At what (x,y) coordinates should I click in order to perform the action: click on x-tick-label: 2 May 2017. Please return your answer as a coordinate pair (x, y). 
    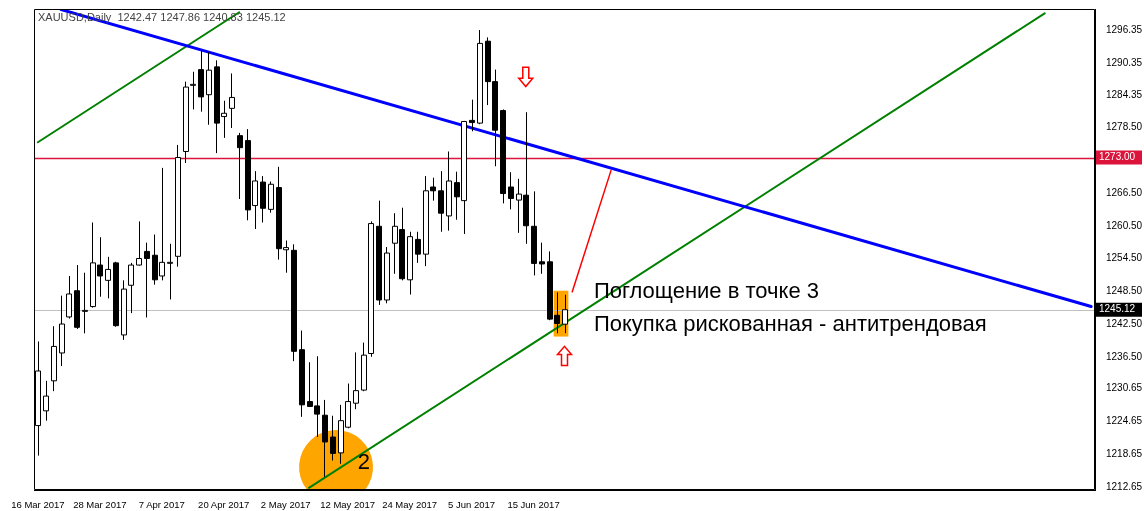
    Looking at the image, I should click on (285, 505).